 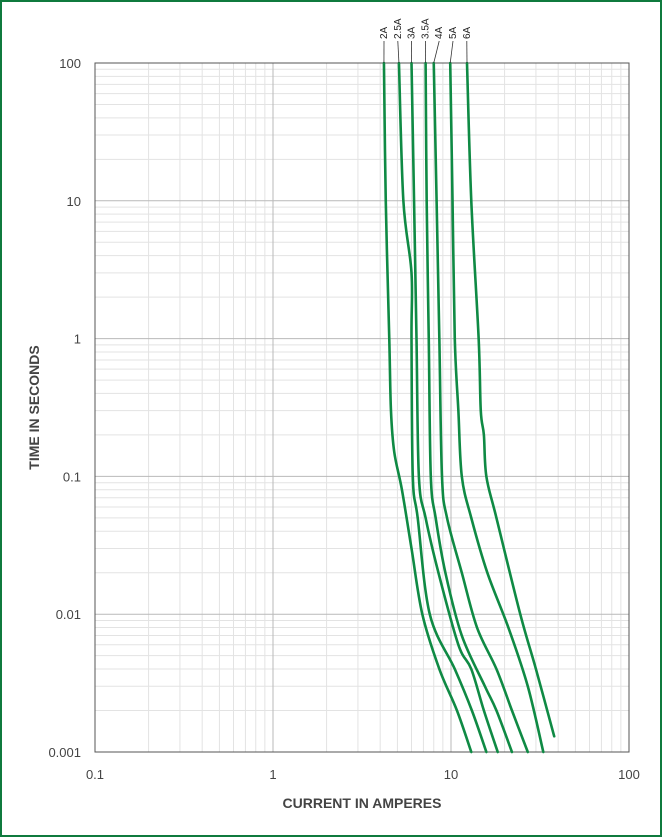 I want to click on y-tick-label: 1, so click(x=77, y=339).